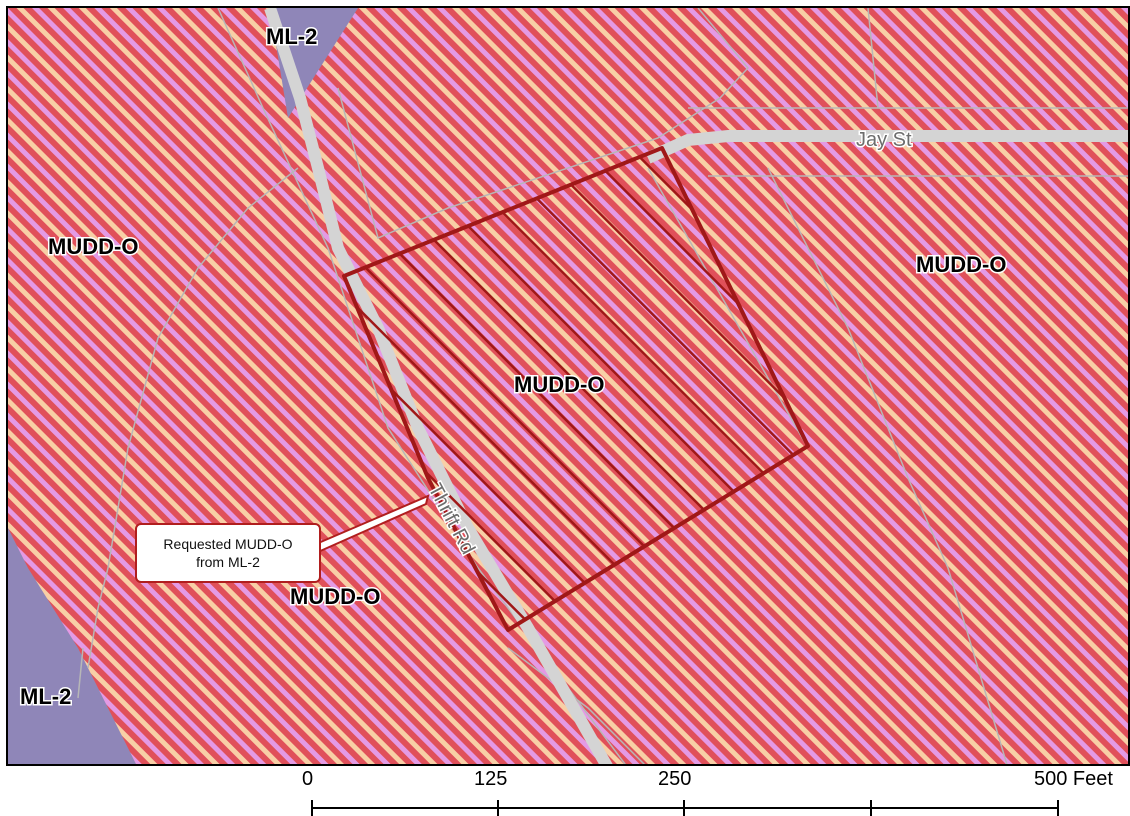 Image resolution: width=1130 pixels, height=816 pixels. I want to click on street-label-jay-st: Jay St, so click(884, 140).